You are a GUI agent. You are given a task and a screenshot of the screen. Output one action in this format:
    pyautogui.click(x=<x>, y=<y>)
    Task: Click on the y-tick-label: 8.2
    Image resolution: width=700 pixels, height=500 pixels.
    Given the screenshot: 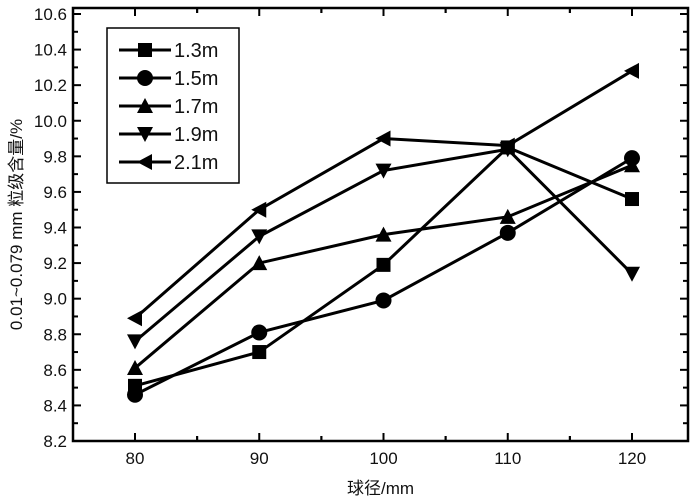 What is the action you would take?
    pyautogui.click(x=55, y=441)
    